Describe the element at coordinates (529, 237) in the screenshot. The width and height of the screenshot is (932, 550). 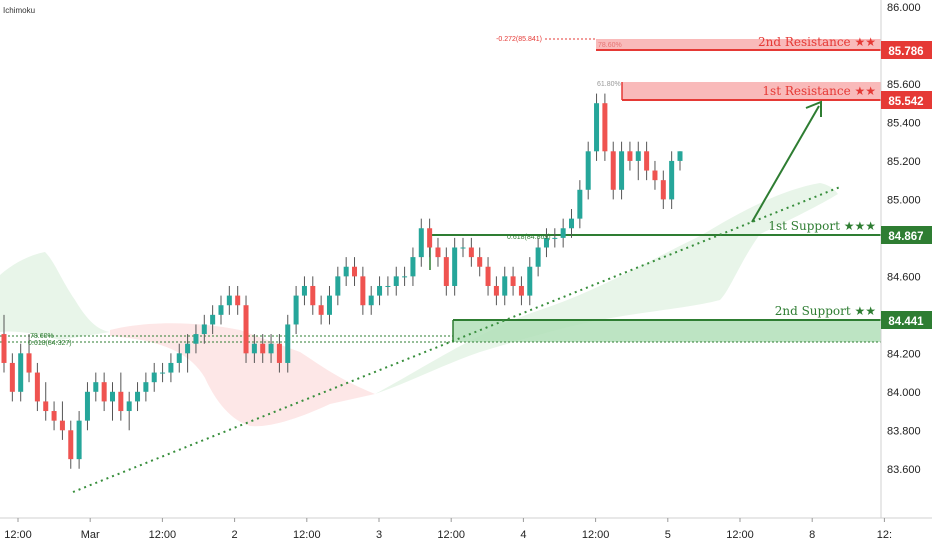
I see `fib-label-618-mid: 0.618(84.869)` at that location.